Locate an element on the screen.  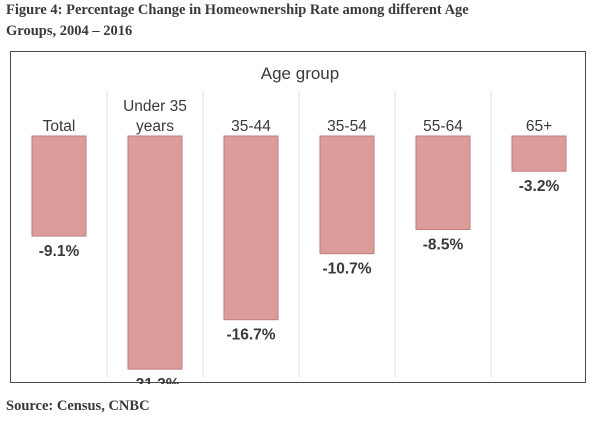
category-label: 35-54 is located at coordinates (347, 126).